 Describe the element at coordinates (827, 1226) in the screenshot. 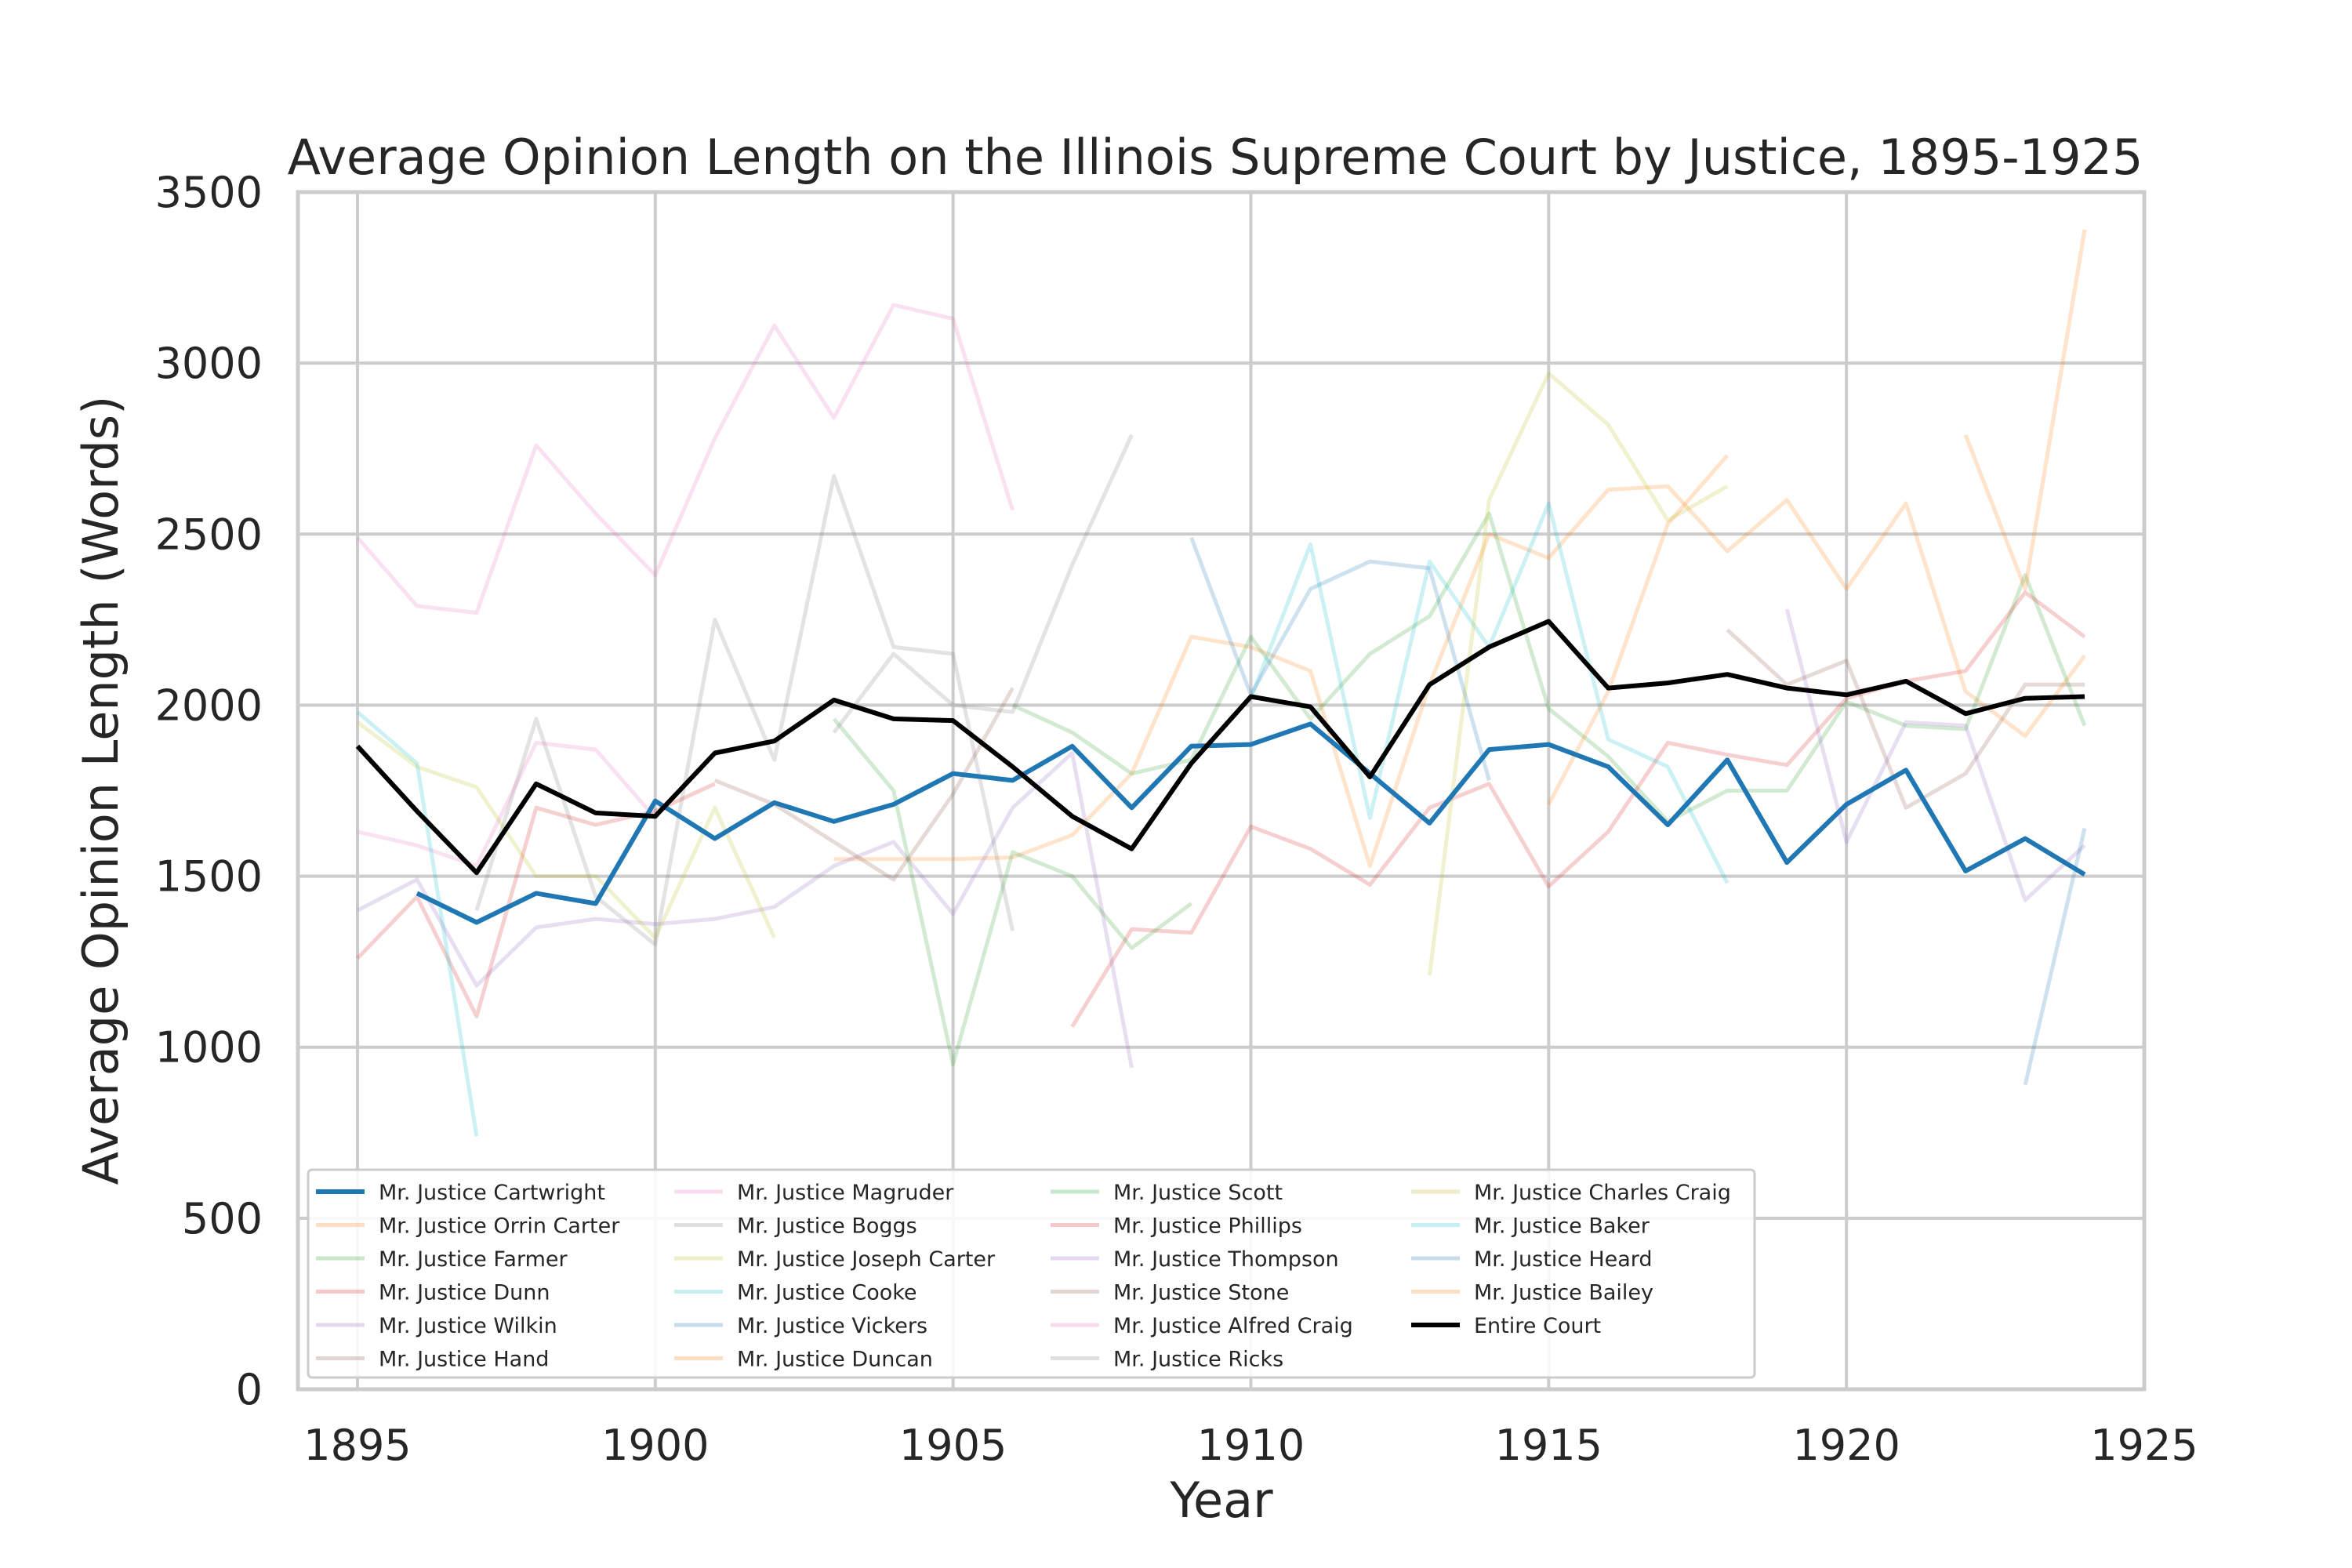

I see `legend-label: Mr. Justice Boggs` at that location.